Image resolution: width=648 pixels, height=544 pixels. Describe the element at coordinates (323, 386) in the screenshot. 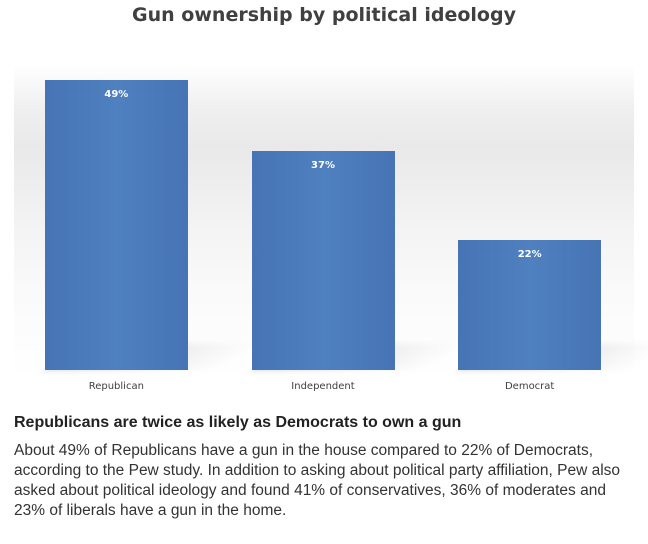

I see `category-label-independent: Independent` at that location.